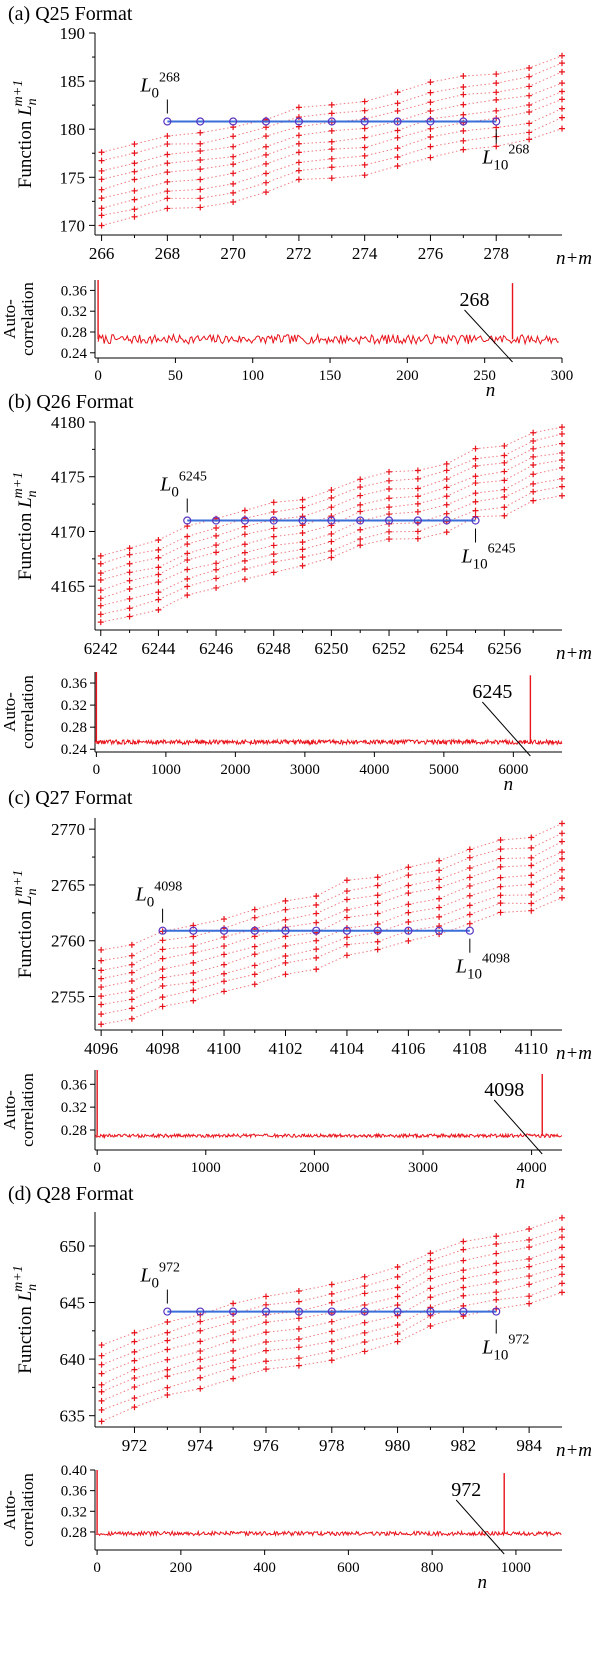  Describe the element at coordinates (504, 1090) in the screenshot. I see `peak-label: 4098` at that location.